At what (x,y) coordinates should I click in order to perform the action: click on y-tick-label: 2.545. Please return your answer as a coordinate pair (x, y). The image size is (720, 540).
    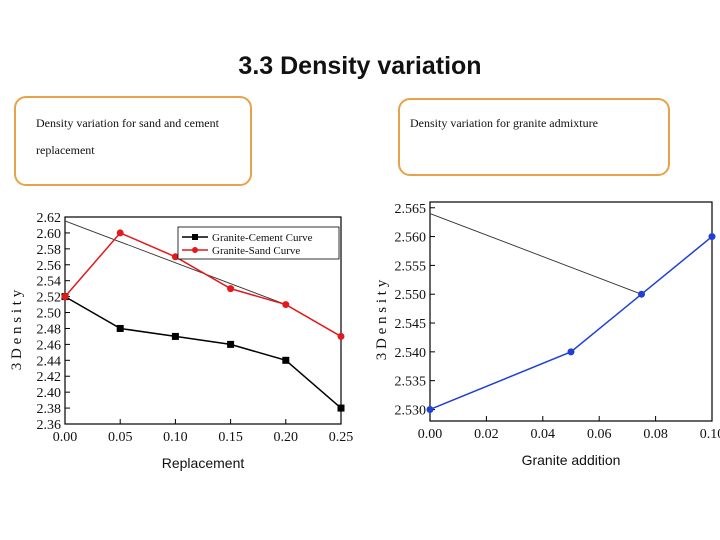
    Looking at the image, I should click on (411, 324).